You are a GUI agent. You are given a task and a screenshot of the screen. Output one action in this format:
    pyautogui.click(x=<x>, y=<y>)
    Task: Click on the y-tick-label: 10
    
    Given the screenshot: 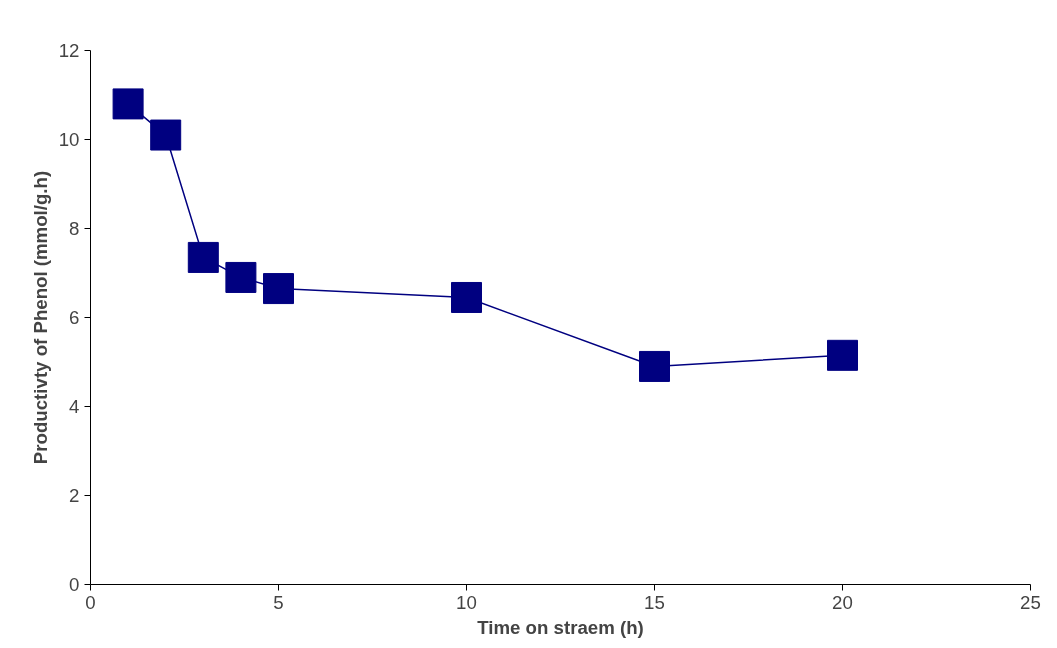 What is the action you would take?
    pyautogui.click(x=69, y=139)
    